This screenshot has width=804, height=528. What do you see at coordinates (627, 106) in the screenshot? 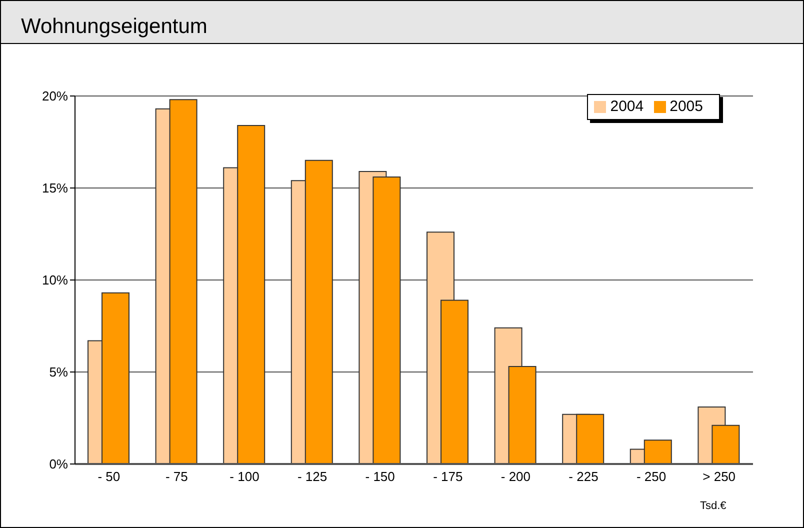
I see `legend-label: 2004` at bounding box center [627, 106].